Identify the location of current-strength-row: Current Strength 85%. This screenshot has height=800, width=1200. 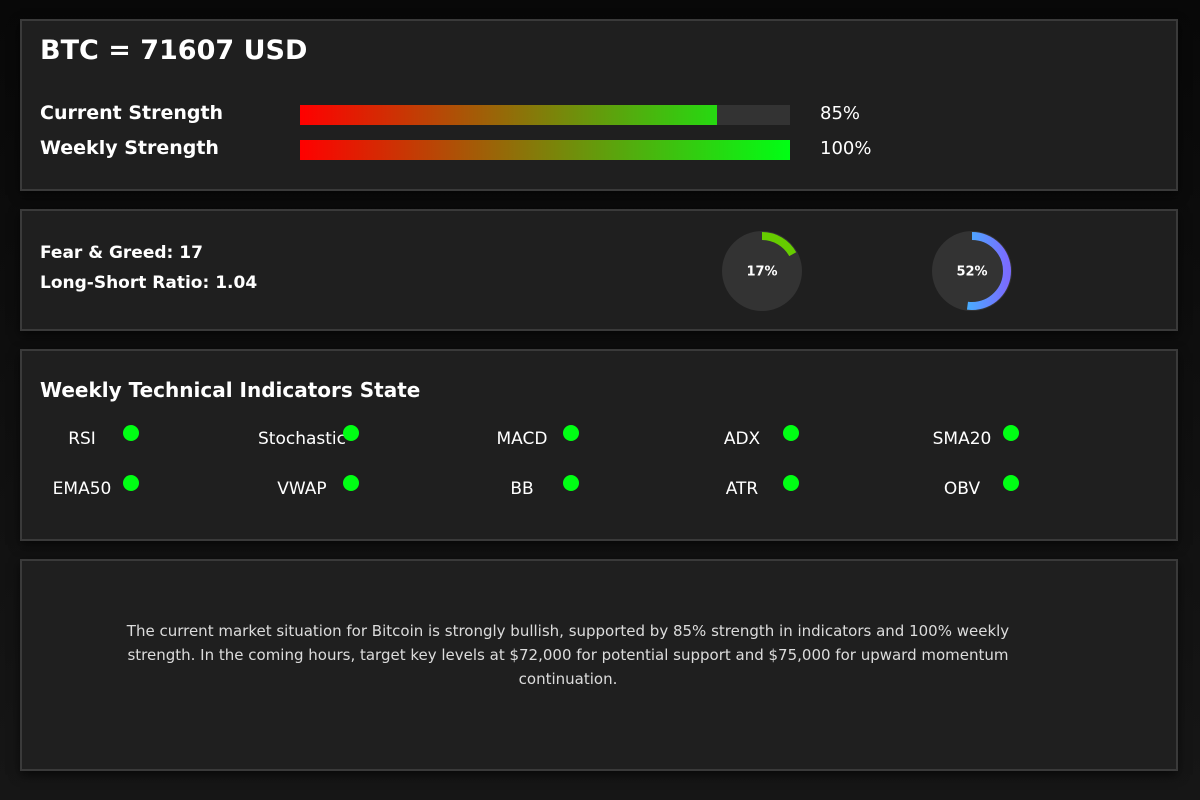
(590, 114).